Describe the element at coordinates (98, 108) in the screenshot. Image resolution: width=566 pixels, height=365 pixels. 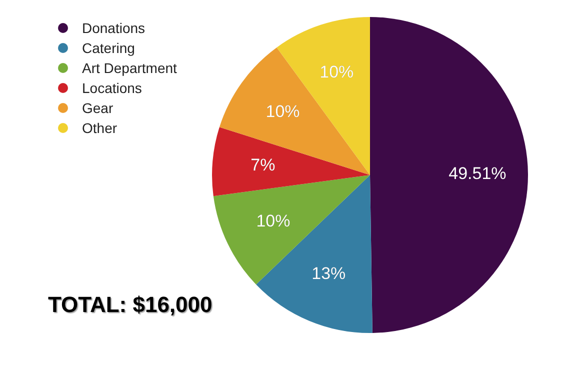
I see `legend-label: Gear` at that location.